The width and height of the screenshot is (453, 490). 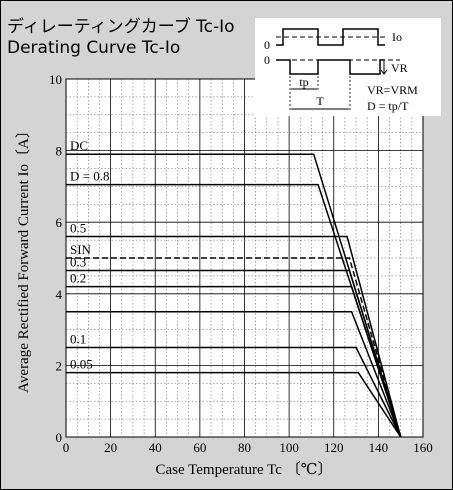 What do you see at coordinates (244, 469) in the screenshot?
I see `x-axis-label: Case Temperature Tc 〔℃〕` at bounding box center [244, 469].